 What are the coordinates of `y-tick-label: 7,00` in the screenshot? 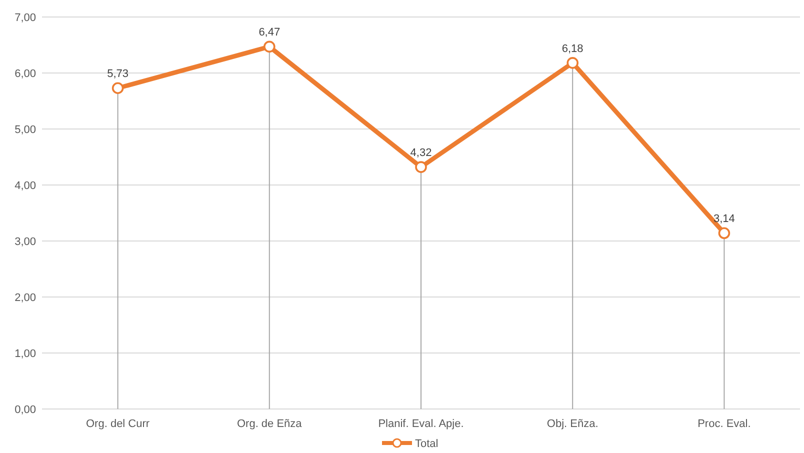 It's located at (25, 18).